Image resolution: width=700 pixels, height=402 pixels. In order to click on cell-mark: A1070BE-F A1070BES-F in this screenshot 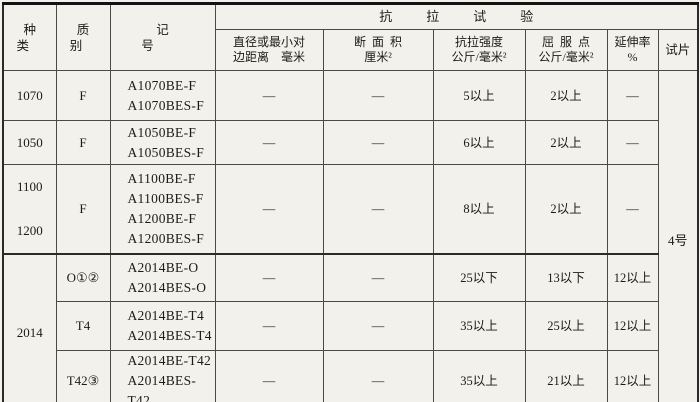, I will do `click(162, 95)`.